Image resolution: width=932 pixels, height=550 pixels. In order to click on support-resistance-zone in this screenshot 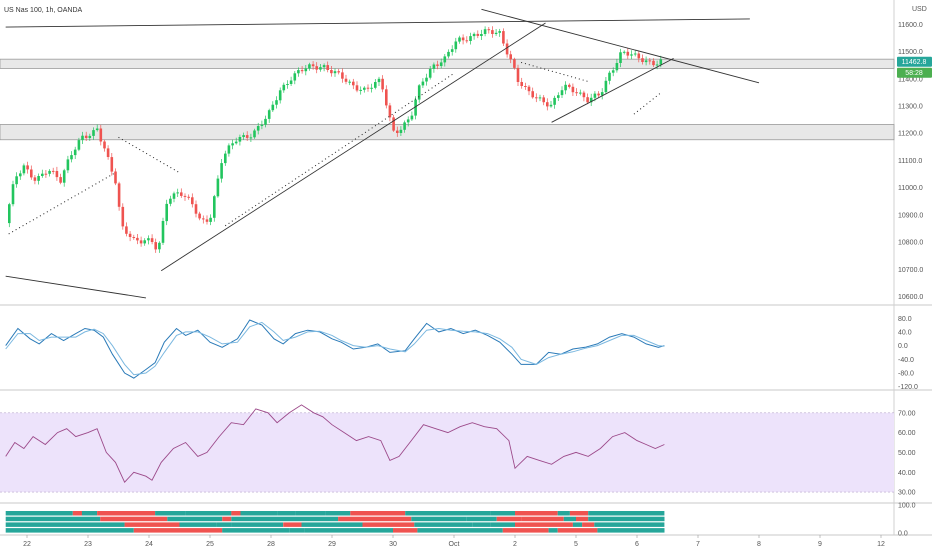, I will do `click(447, 132)`.